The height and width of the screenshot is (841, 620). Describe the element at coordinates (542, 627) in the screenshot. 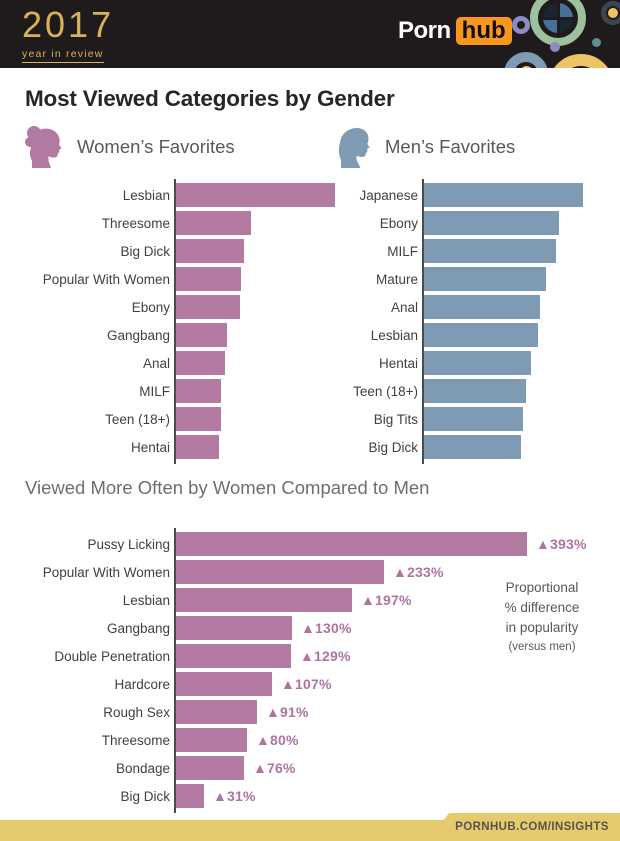

I see `note-line: in popularity` at that location.